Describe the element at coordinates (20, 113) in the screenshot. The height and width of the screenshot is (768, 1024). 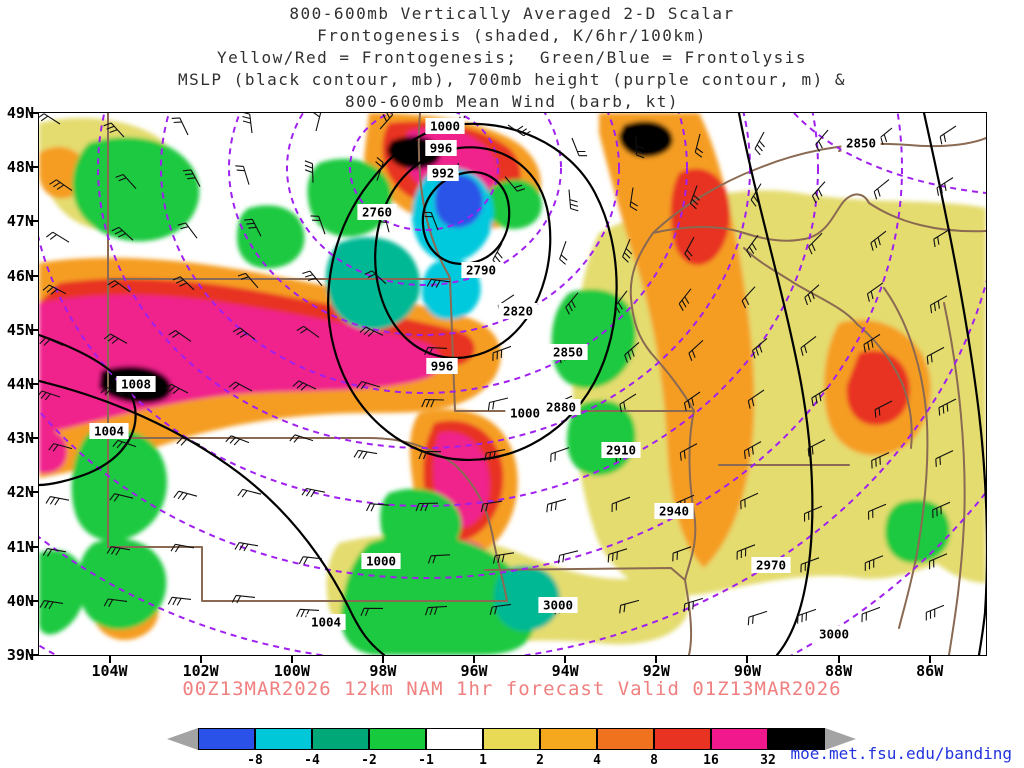
I see `lat-tick-label: 49N` at that location.